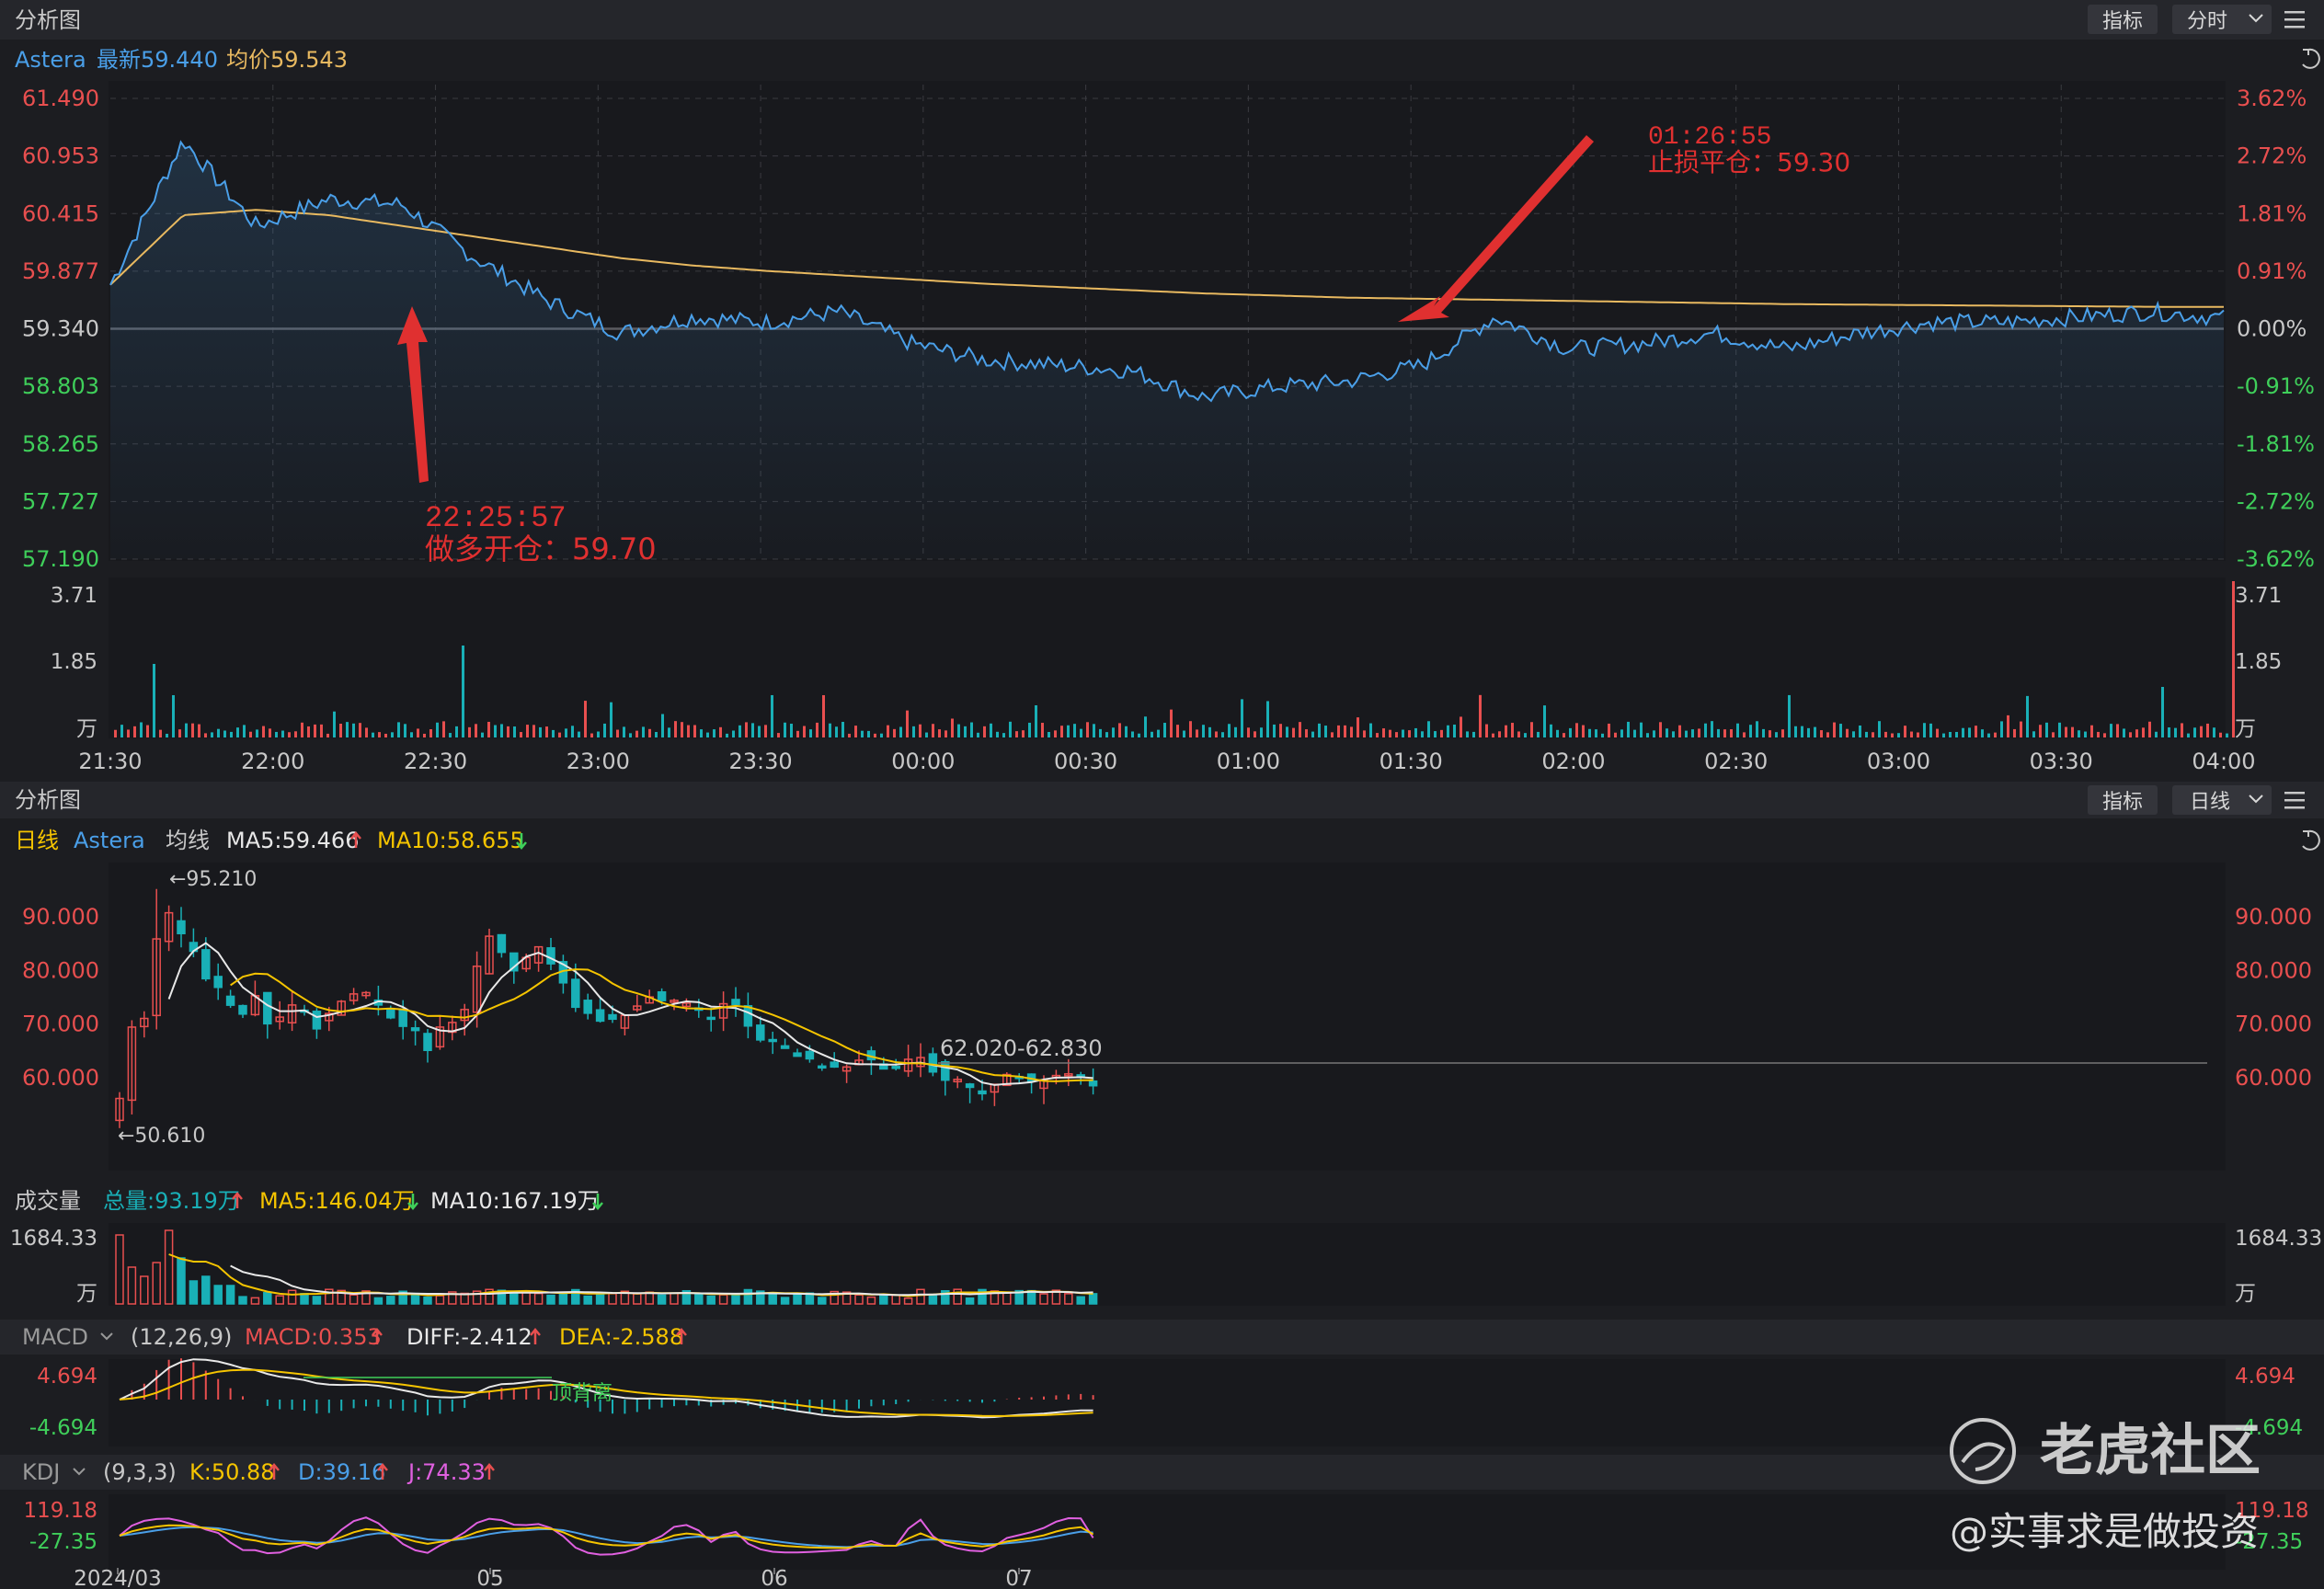 The image size is (2324, 1589). What do you see at coordinates (2061, 762) in the screenshot?
I see `time-tick-label: 03:30` at bounding box center [2061, 762].